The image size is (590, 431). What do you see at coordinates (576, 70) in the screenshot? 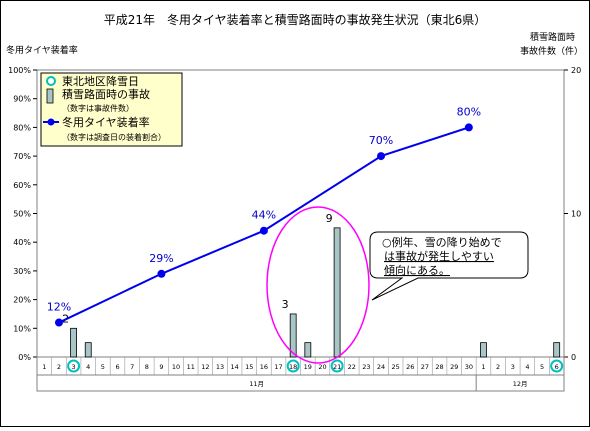
I see `right-tick-label: 20` at bounding box center [576, 70].